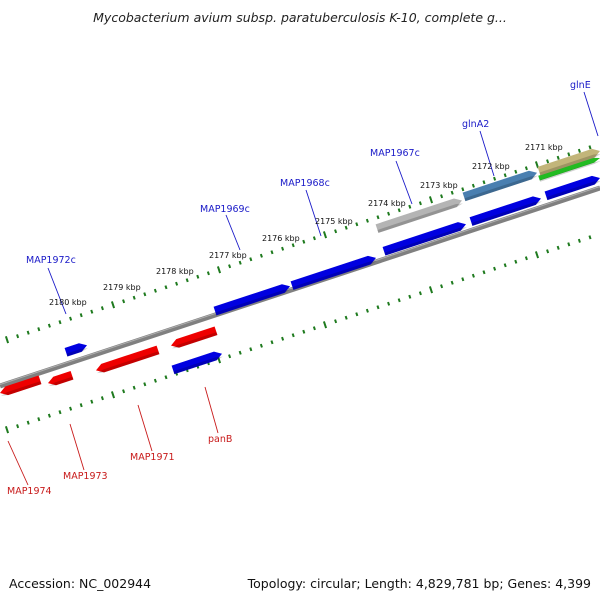 The image size is (600, 600). Describe the element at coordinates (387, 203) in the screenshot. I see `kbp-label: 2174 kbp` at that location.